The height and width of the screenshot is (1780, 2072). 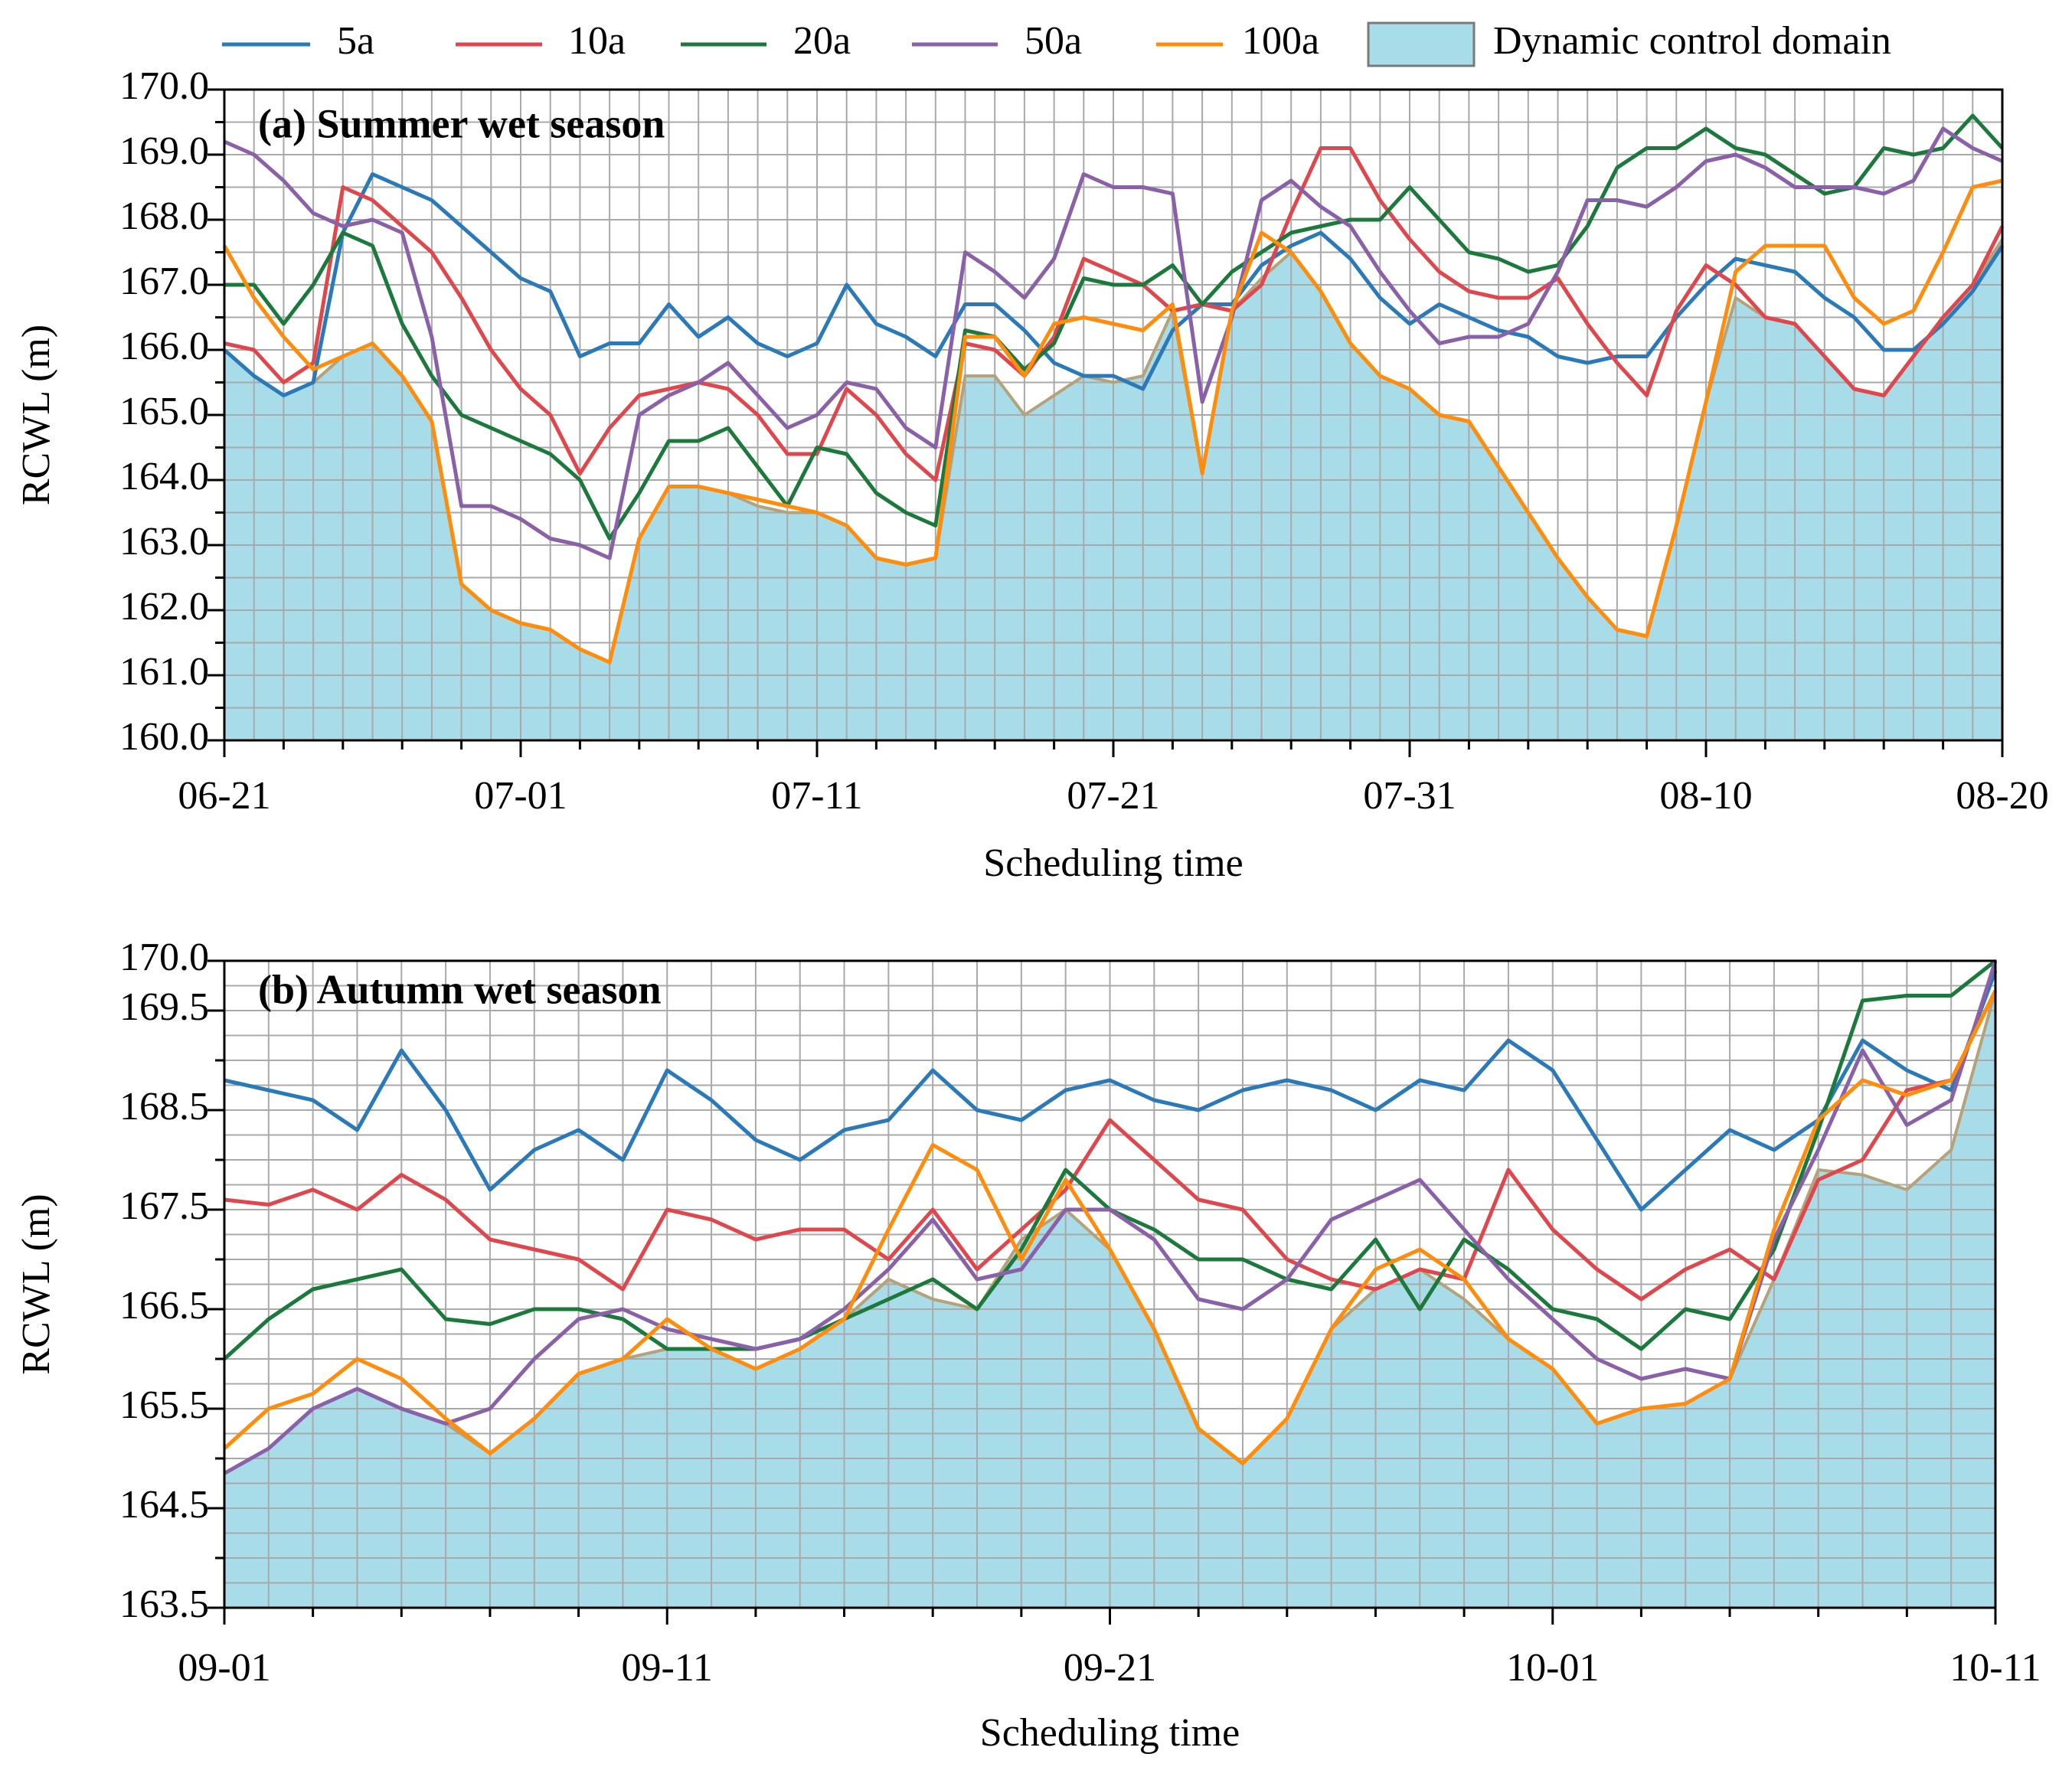 I want to click on x-tick-label: 06-21, so click(x=224, y=796).